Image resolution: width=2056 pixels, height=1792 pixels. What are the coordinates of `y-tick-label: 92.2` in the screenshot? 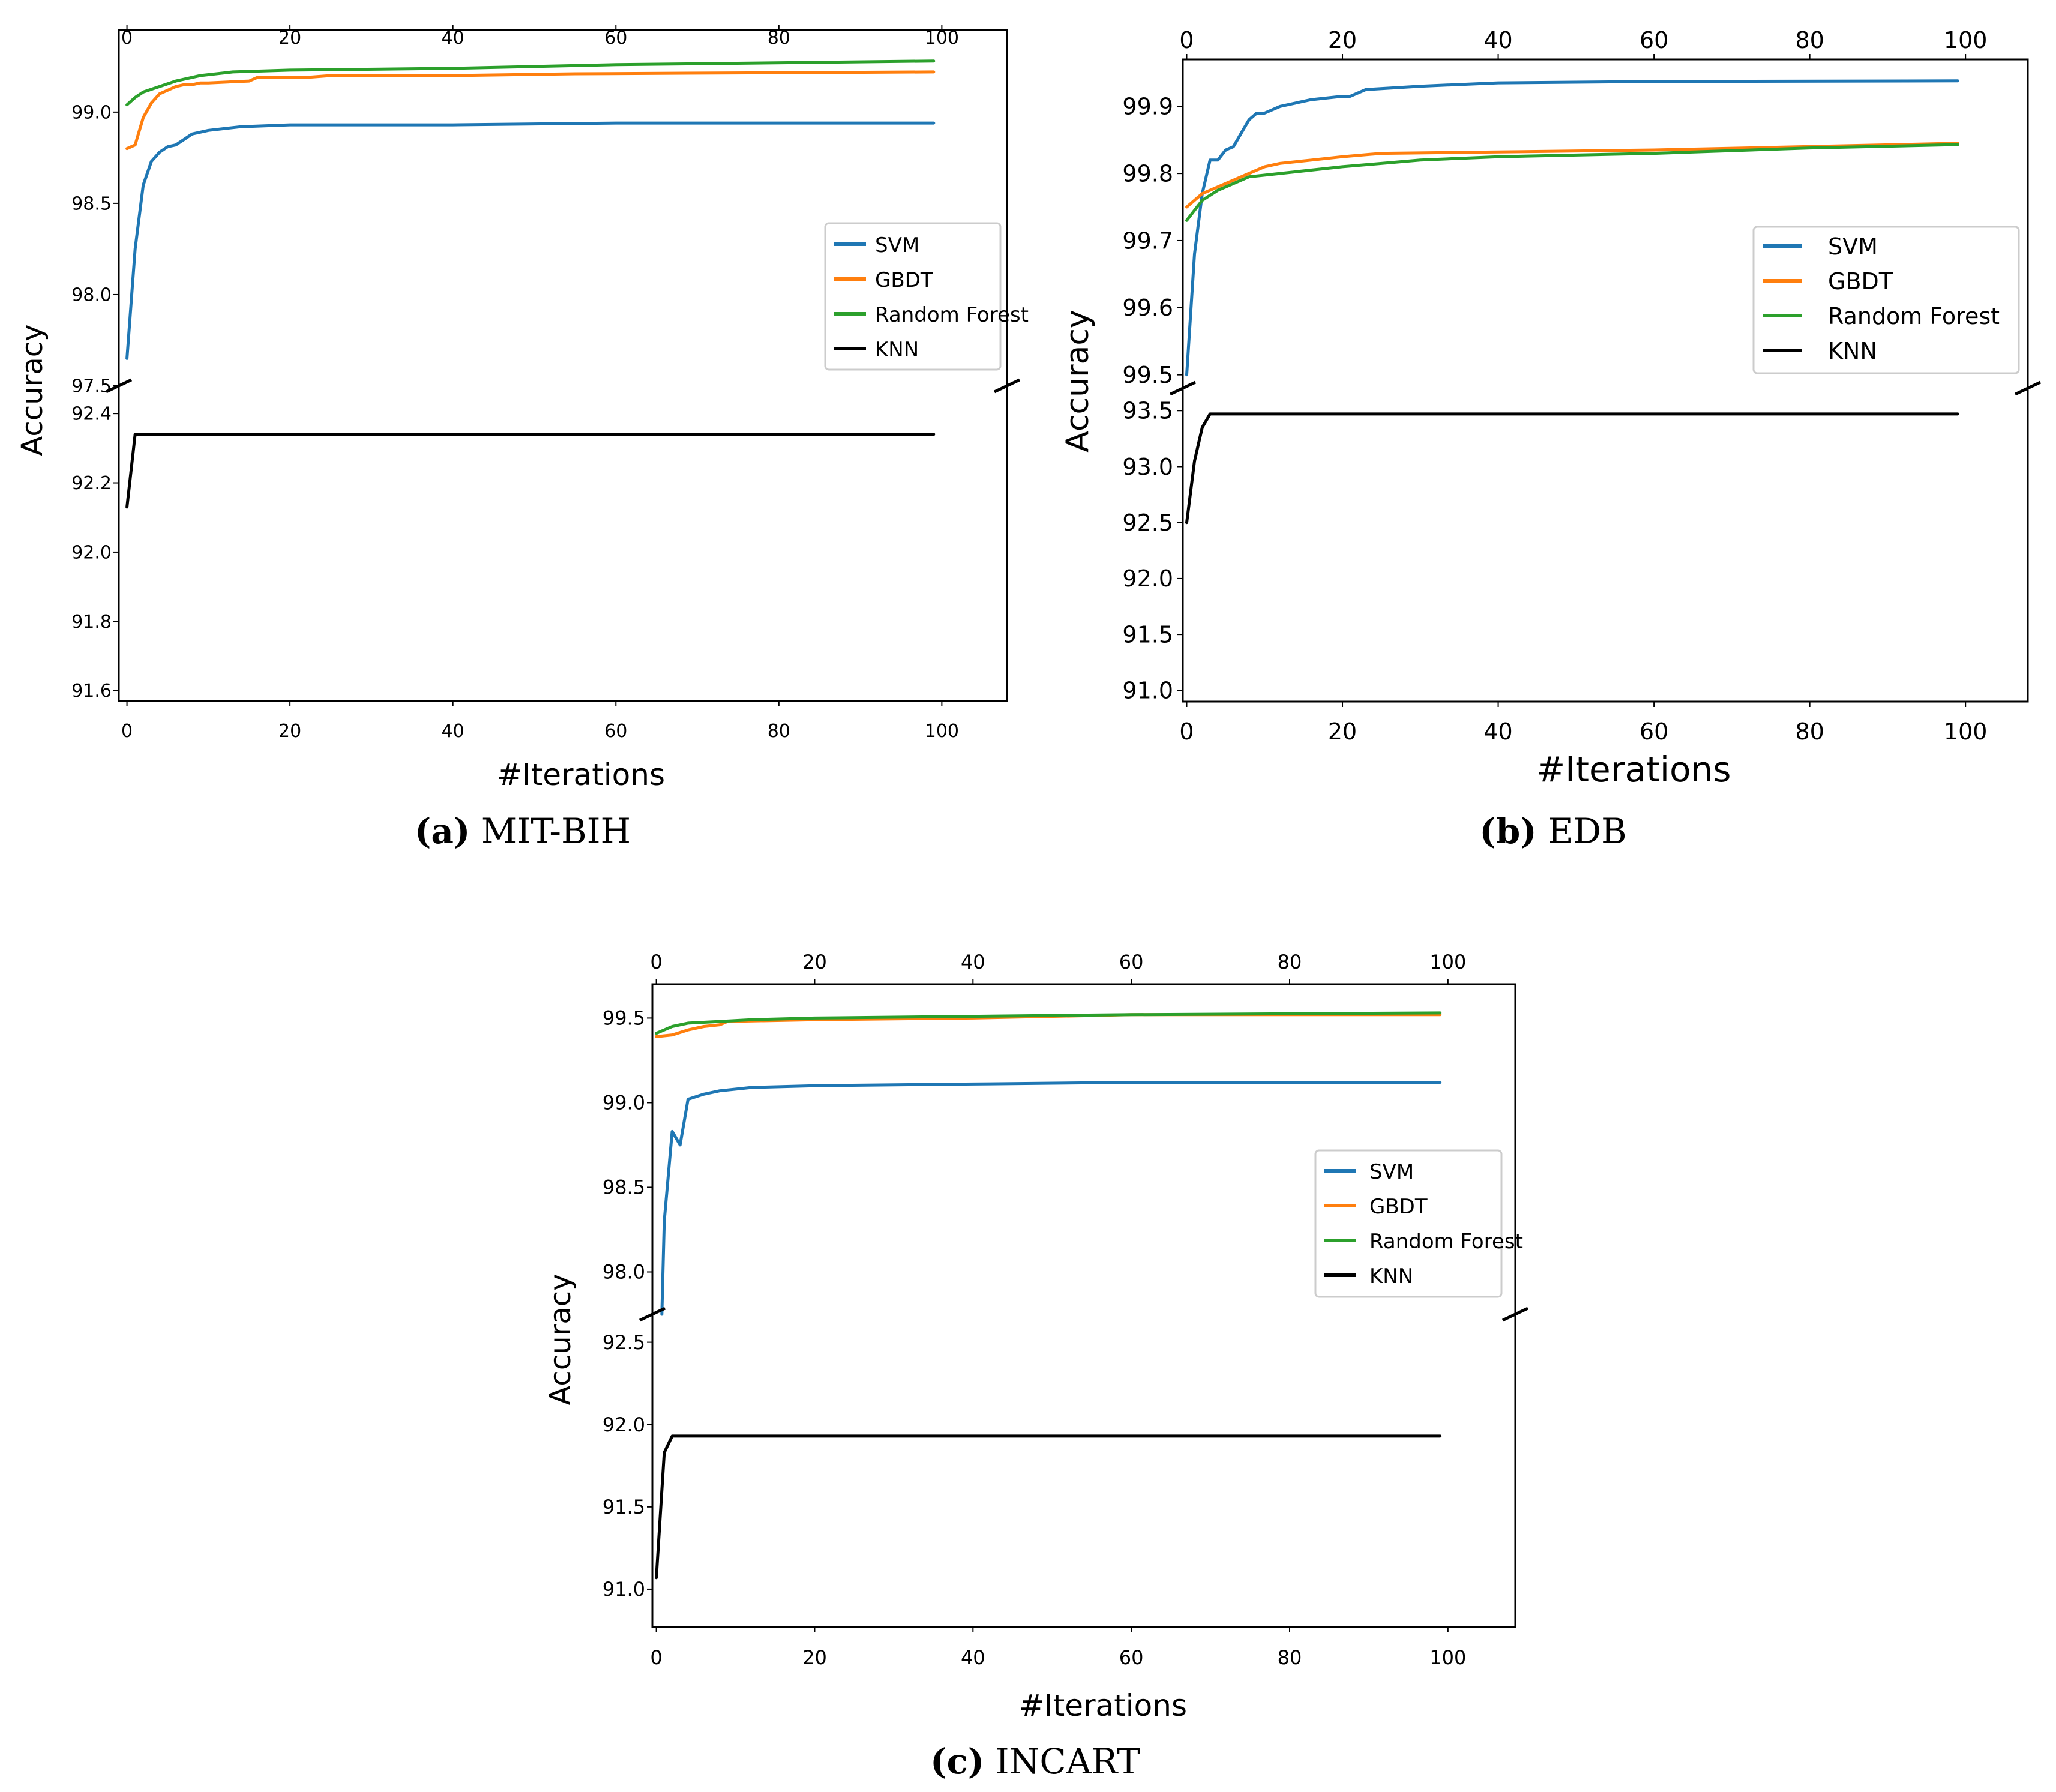 It's located at (91, 483).